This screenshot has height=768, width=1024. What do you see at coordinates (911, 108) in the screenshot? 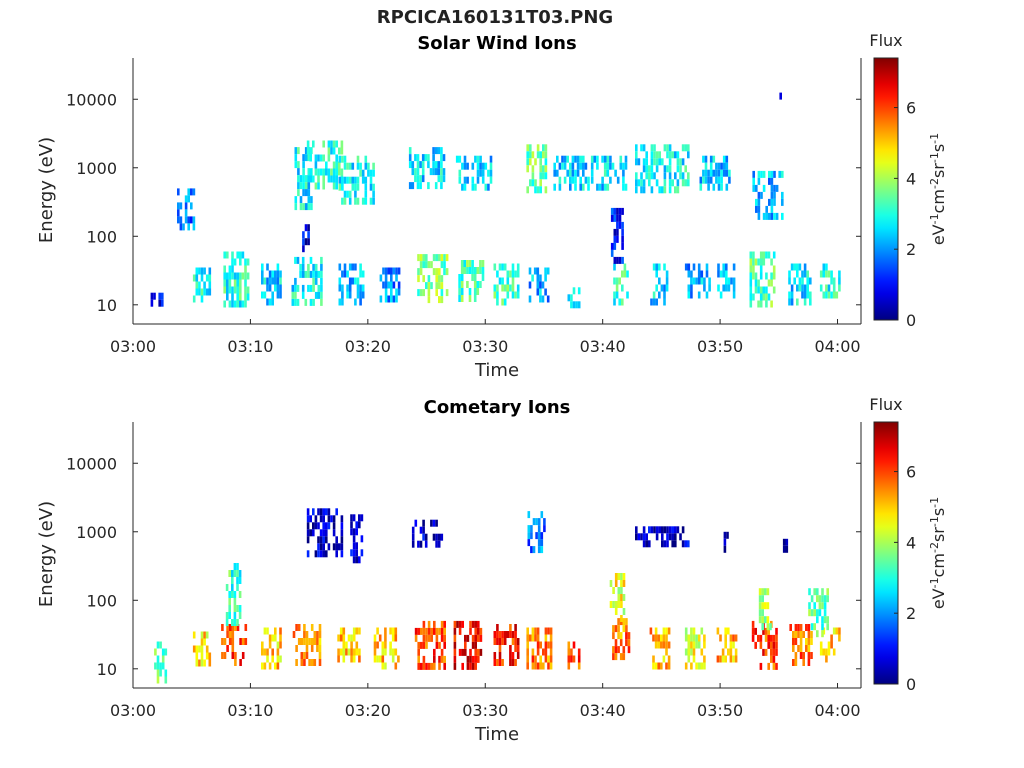
I see `colorbar-tick-label: 6` at bounding box center [911, 108].